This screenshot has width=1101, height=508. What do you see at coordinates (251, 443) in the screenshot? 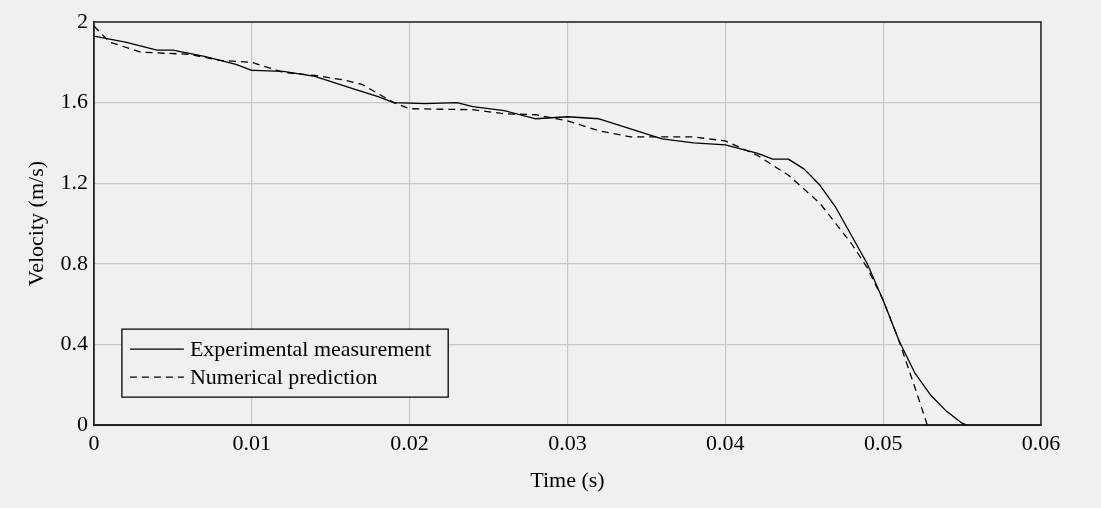
I see `x-tick-label: 0.01` at bounding box center [251, 443].